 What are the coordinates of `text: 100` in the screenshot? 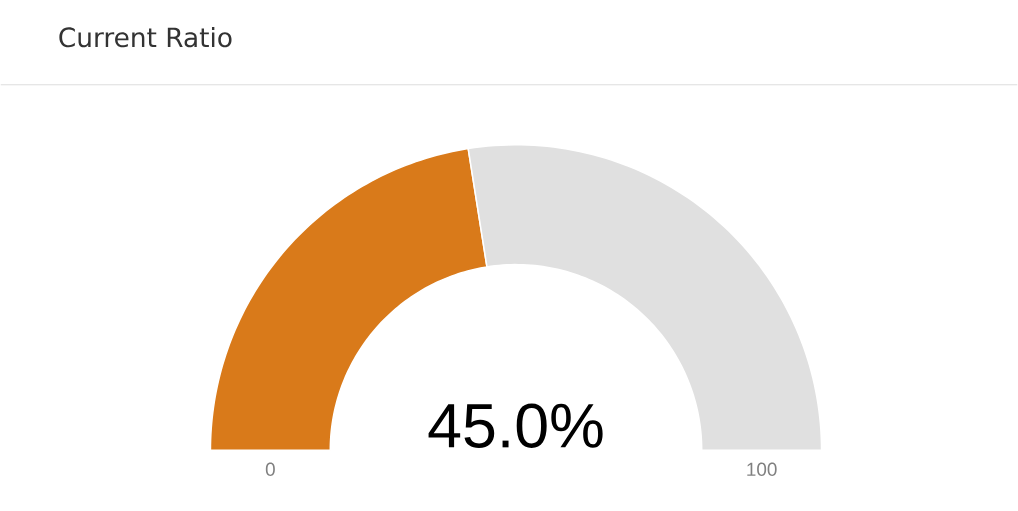 It's located at (762, 469).